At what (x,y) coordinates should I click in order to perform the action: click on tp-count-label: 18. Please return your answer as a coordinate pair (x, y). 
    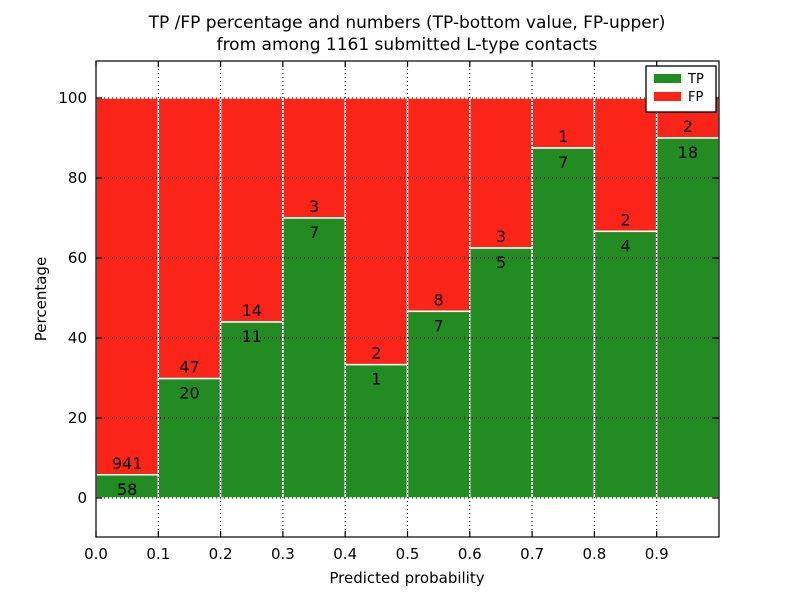
    Looking at the image, I should click on (688, 152).